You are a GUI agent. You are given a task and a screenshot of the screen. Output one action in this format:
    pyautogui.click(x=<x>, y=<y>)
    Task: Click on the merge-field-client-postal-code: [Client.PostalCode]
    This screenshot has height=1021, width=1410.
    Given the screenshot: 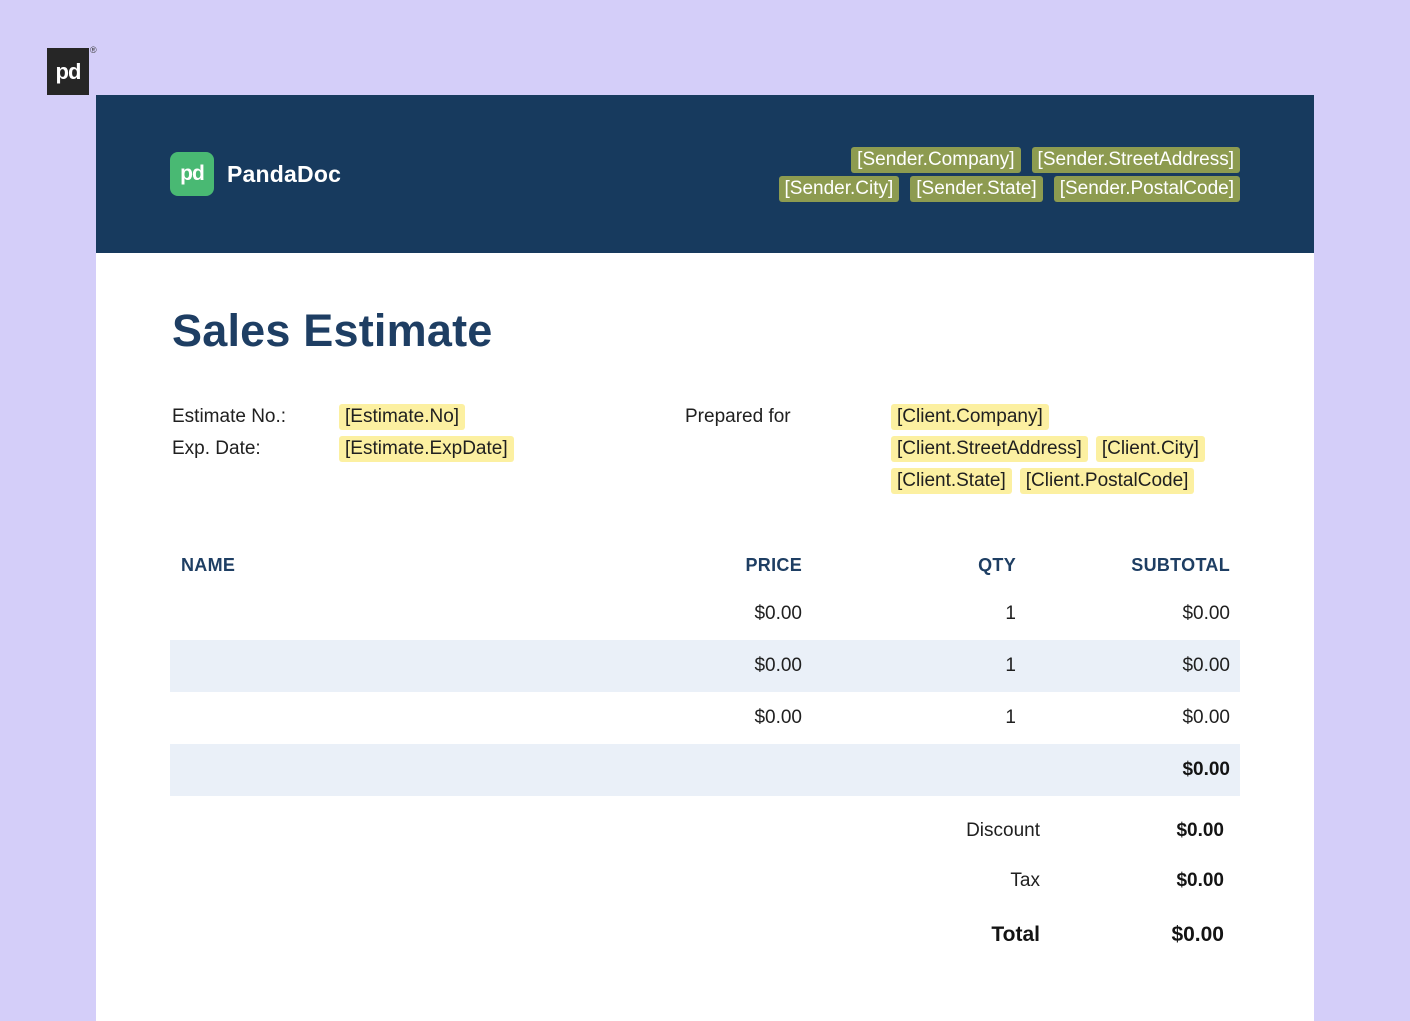 What is the action you would take?
    pyautogui.click(x=1107, y=481)
    